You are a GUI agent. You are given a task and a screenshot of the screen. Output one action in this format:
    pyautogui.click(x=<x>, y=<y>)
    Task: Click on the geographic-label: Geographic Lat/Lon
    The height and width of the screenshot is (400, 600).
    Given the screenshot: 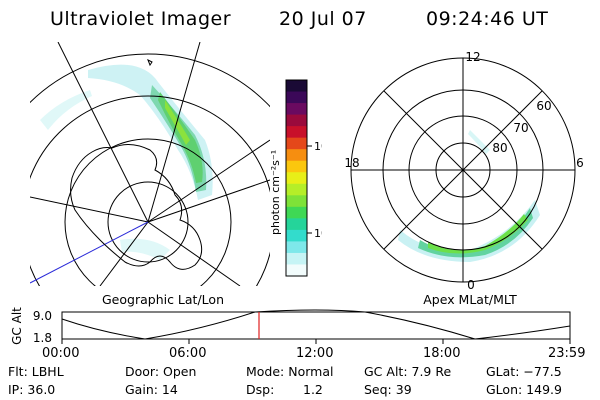 What is the action you would take?
    pyautogui.click(x=163, y=299)
    